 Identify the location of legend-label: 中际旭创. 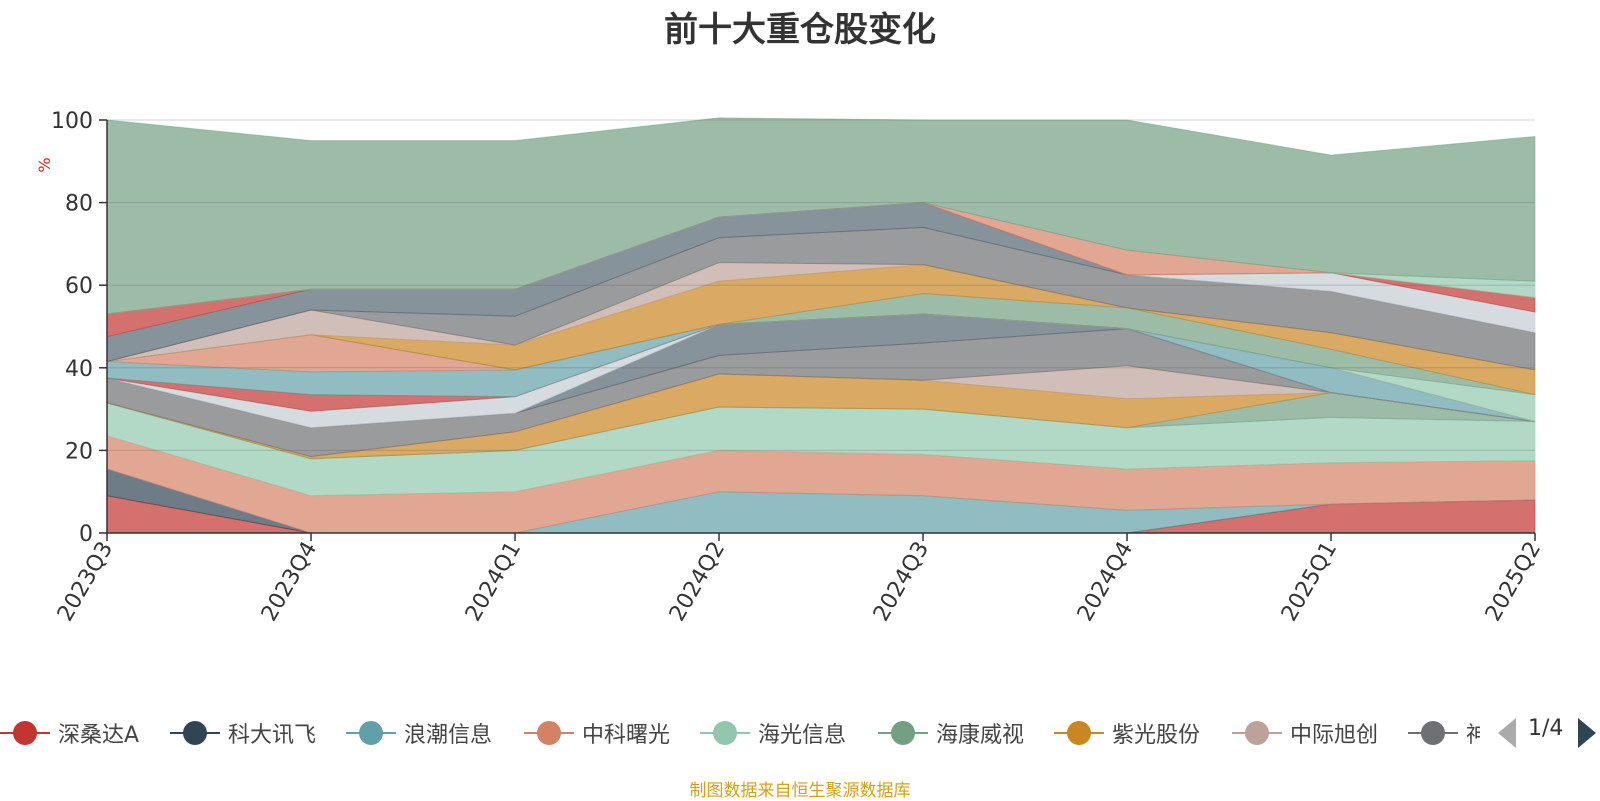
(1334, 735).